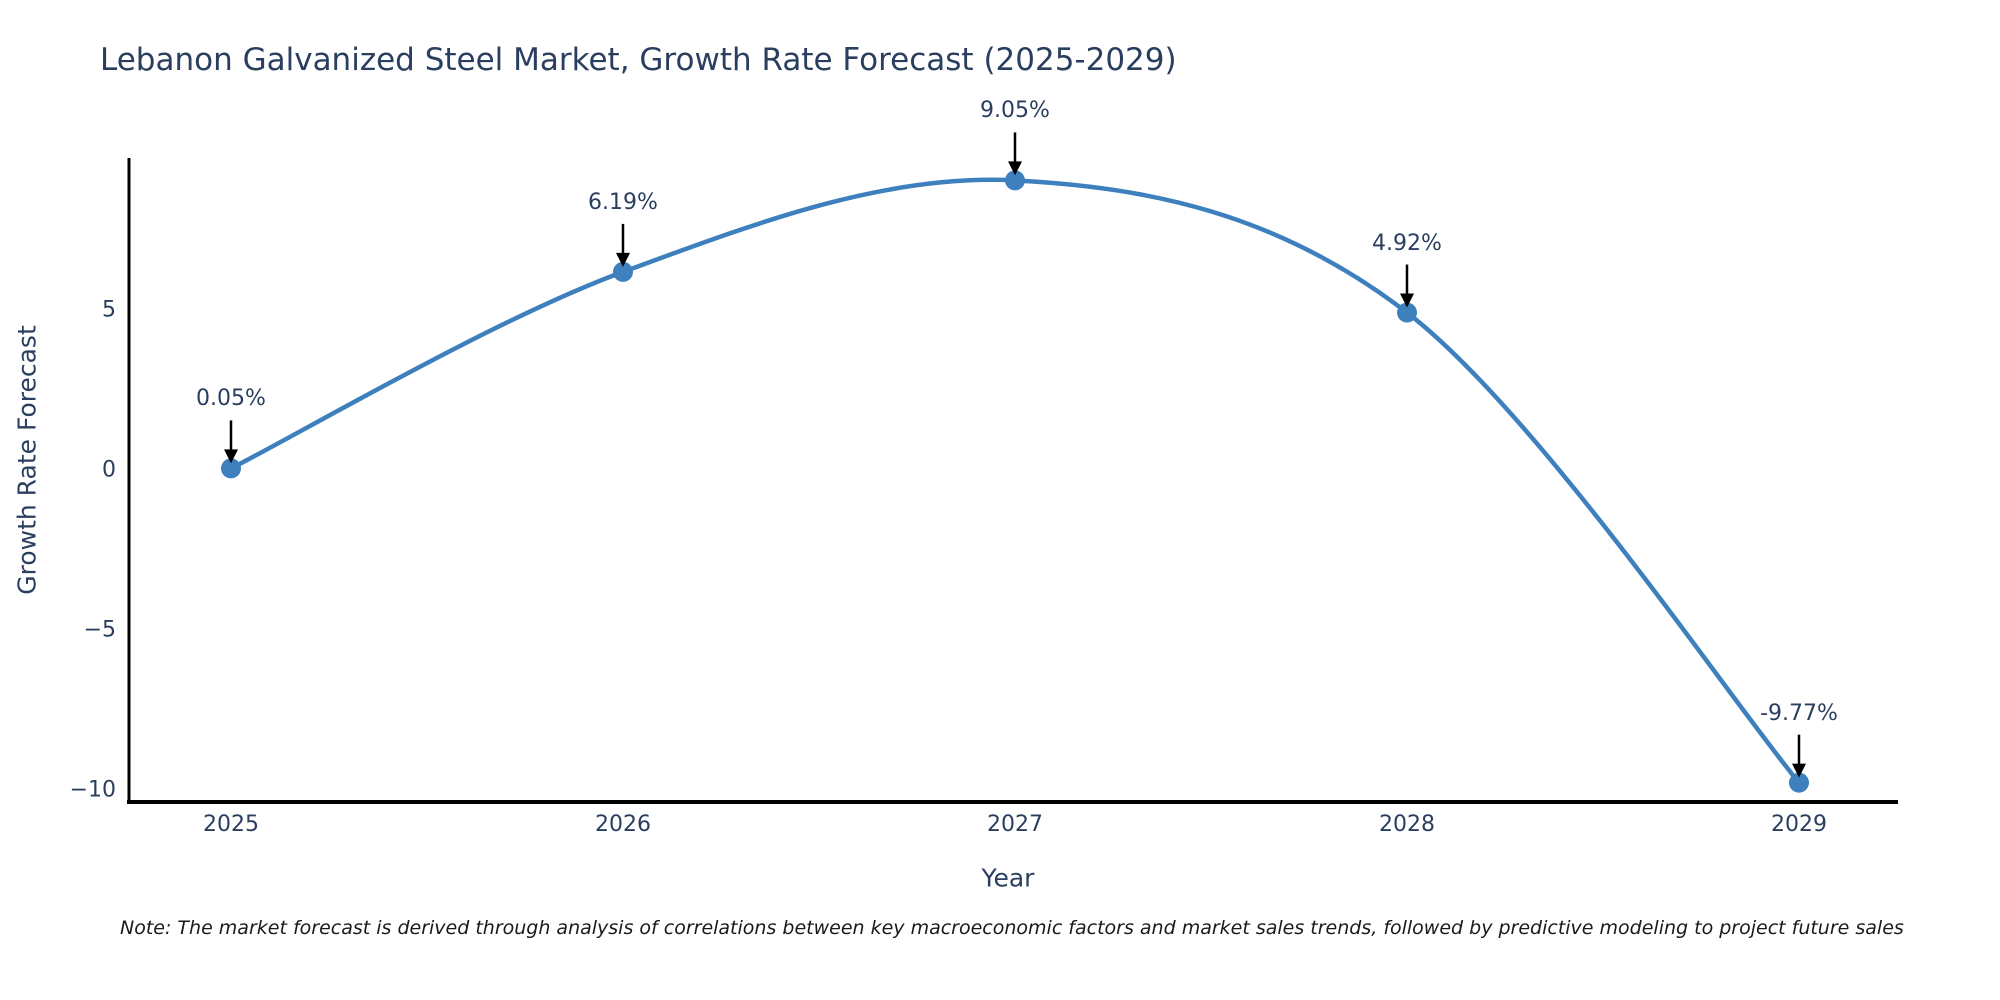 Image resolution: width=2000 pixels, height=1000 pixels. Describe the element at coordinates (1799, 824) in the screenshot. I see `x-tick-label: 2029` at that location.